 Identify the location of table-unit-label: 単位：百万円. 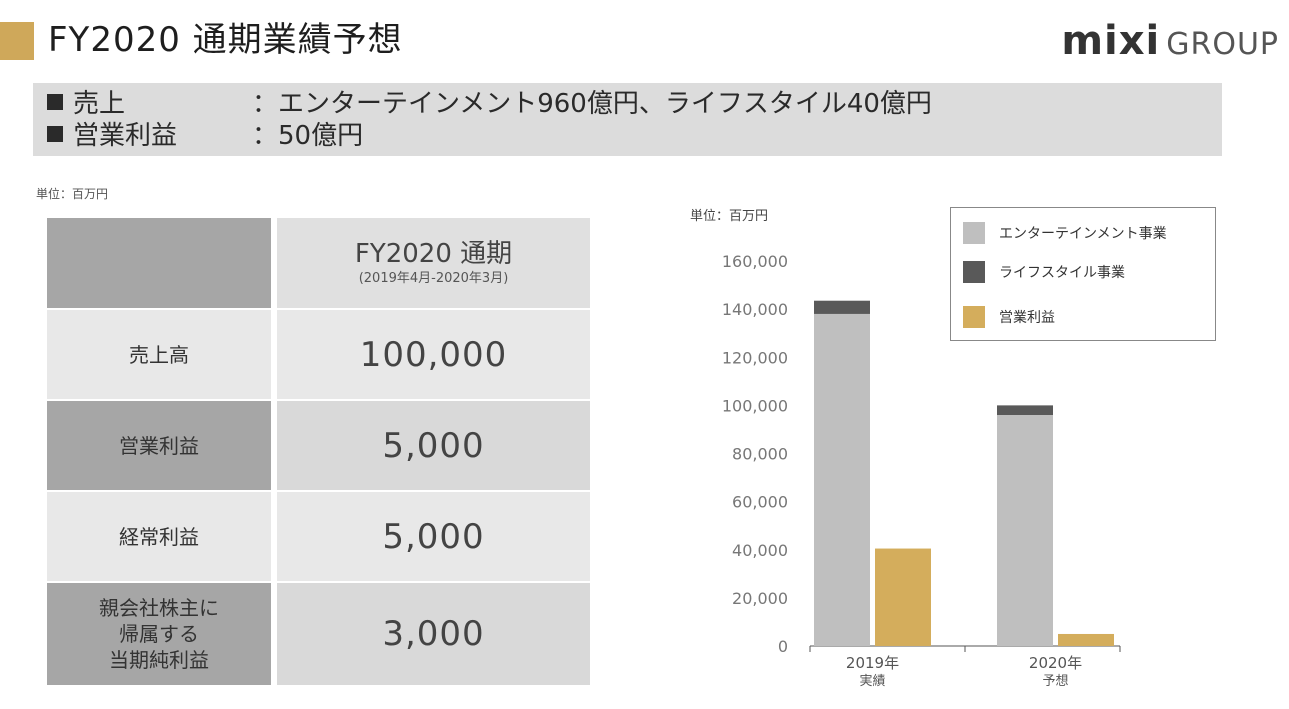
(72, 194).